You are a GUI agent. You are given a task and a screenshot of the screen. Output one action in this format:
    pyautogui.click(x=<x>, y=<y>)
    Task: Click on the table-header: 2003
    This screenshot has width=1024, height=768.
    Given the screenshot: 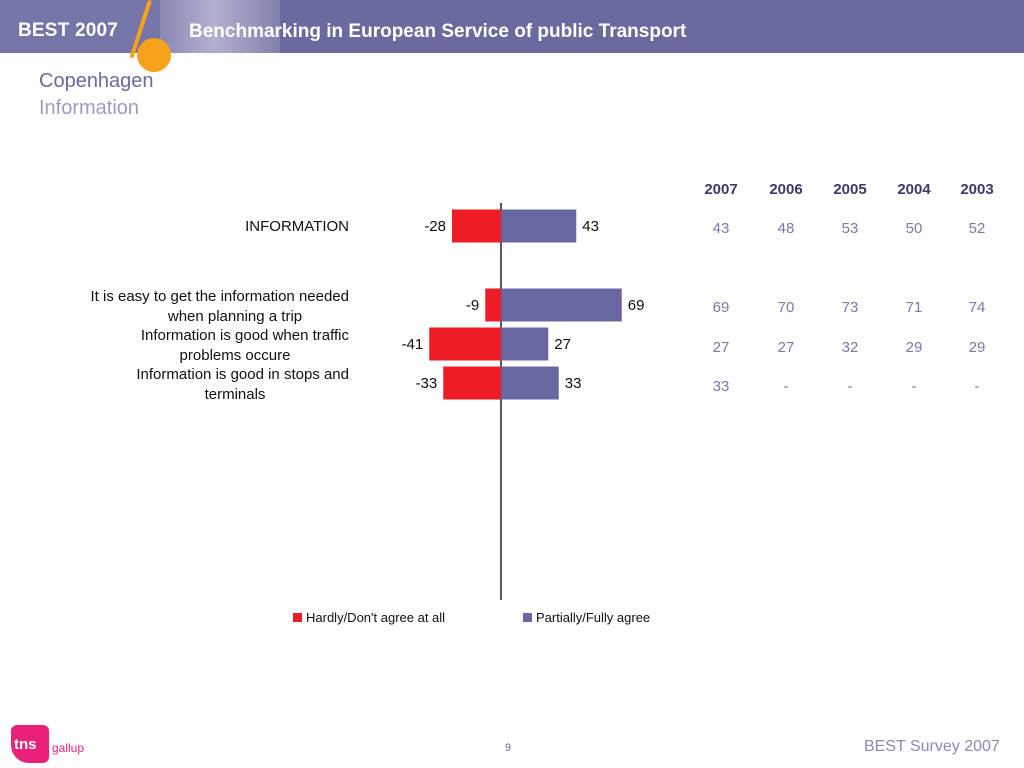 What is the action you would take?
    pyautogui.click(x=976, y=189)
    